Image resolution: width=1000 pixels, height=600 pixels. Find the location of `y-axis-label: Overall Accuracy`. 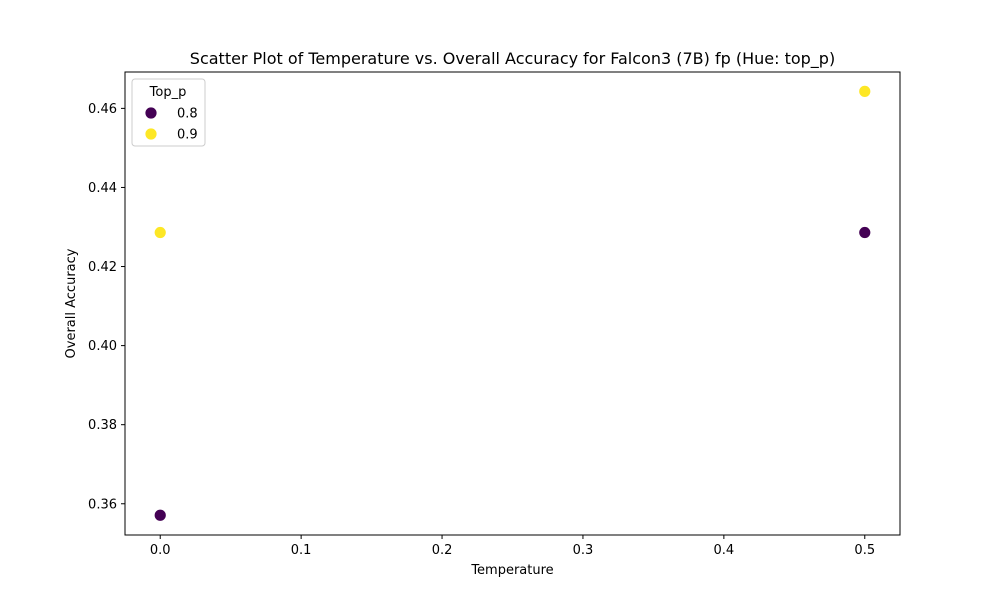

y-axis-label: Overall Accuracy is located at coordinates (71, 303).